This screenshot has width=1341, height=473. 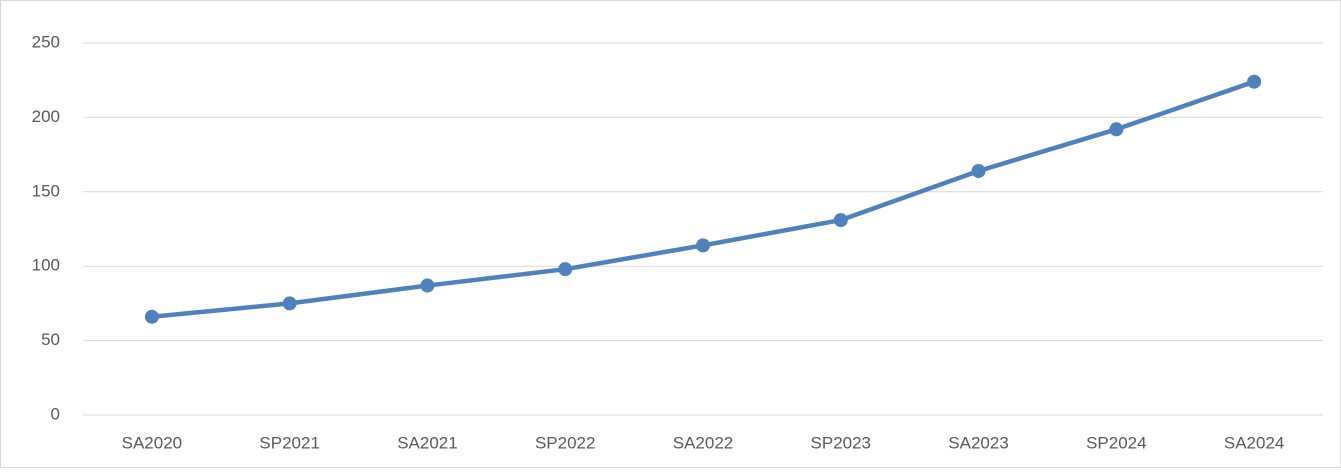 I want to click on y-tick-label: 250, so click(x=46, y=41).